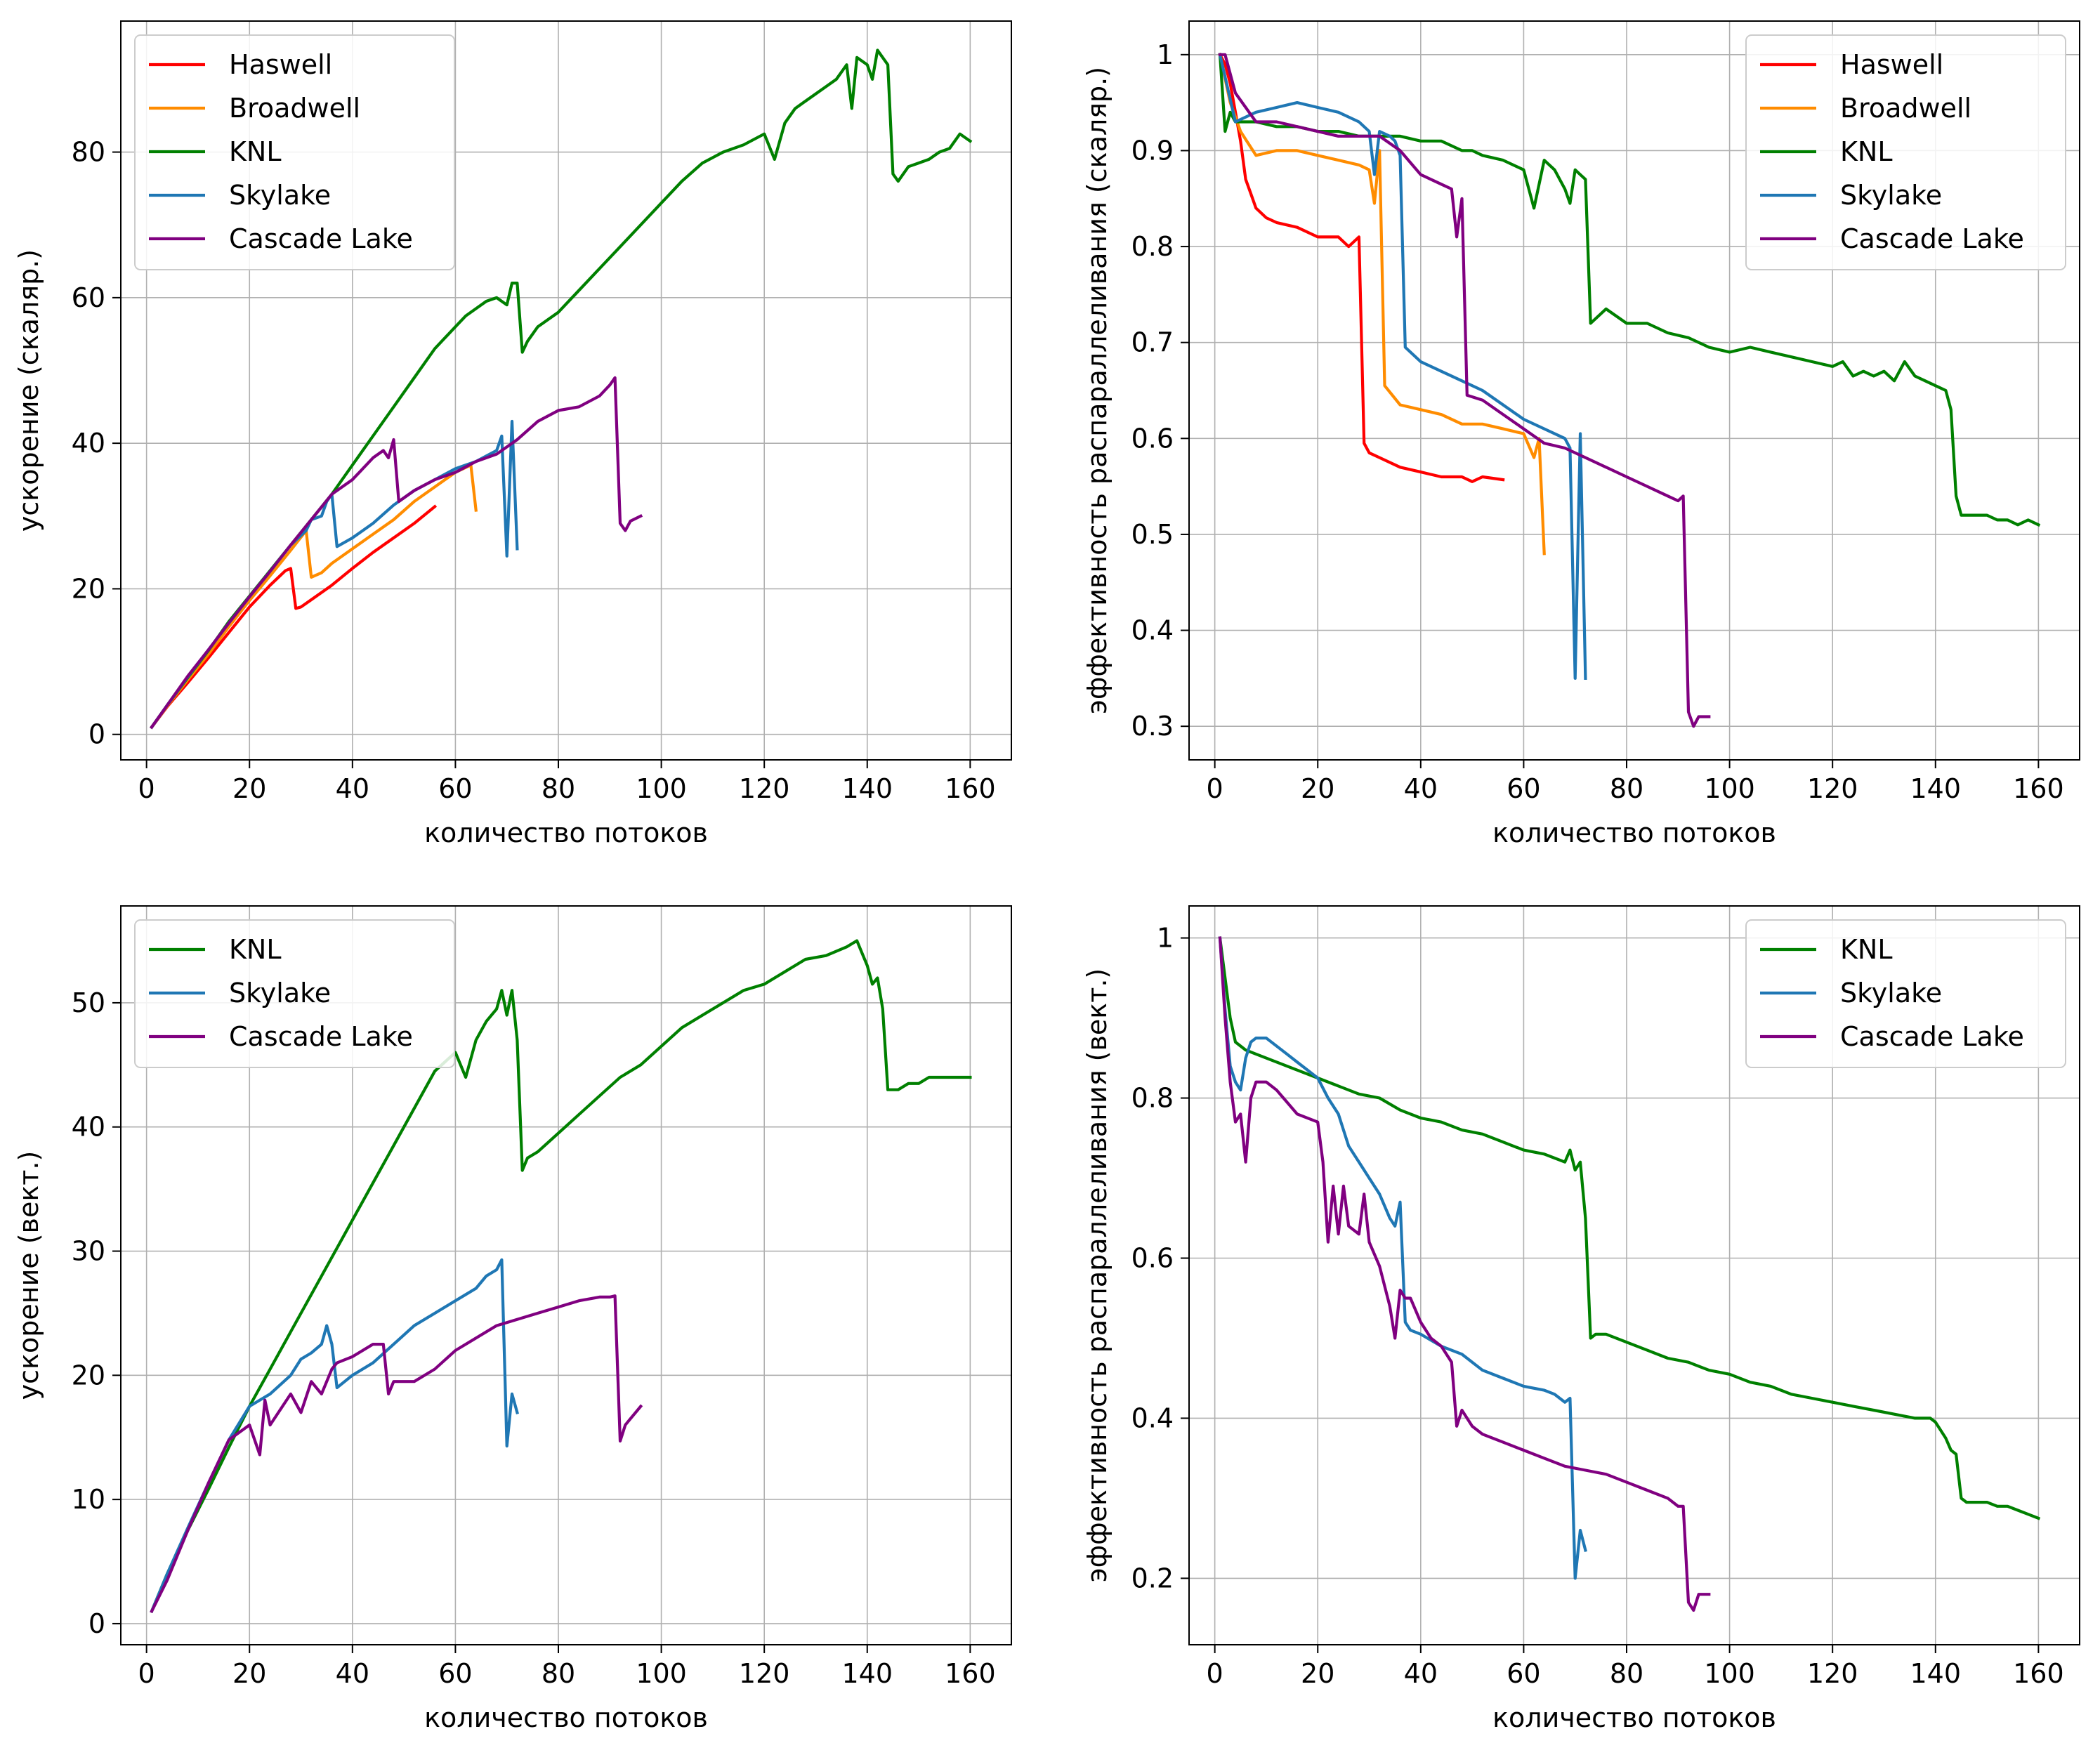  What do you see at coordinates (1629, 1228) in the screenshot?
I see `series-line-knl` at bounding box center [1629, 1228].